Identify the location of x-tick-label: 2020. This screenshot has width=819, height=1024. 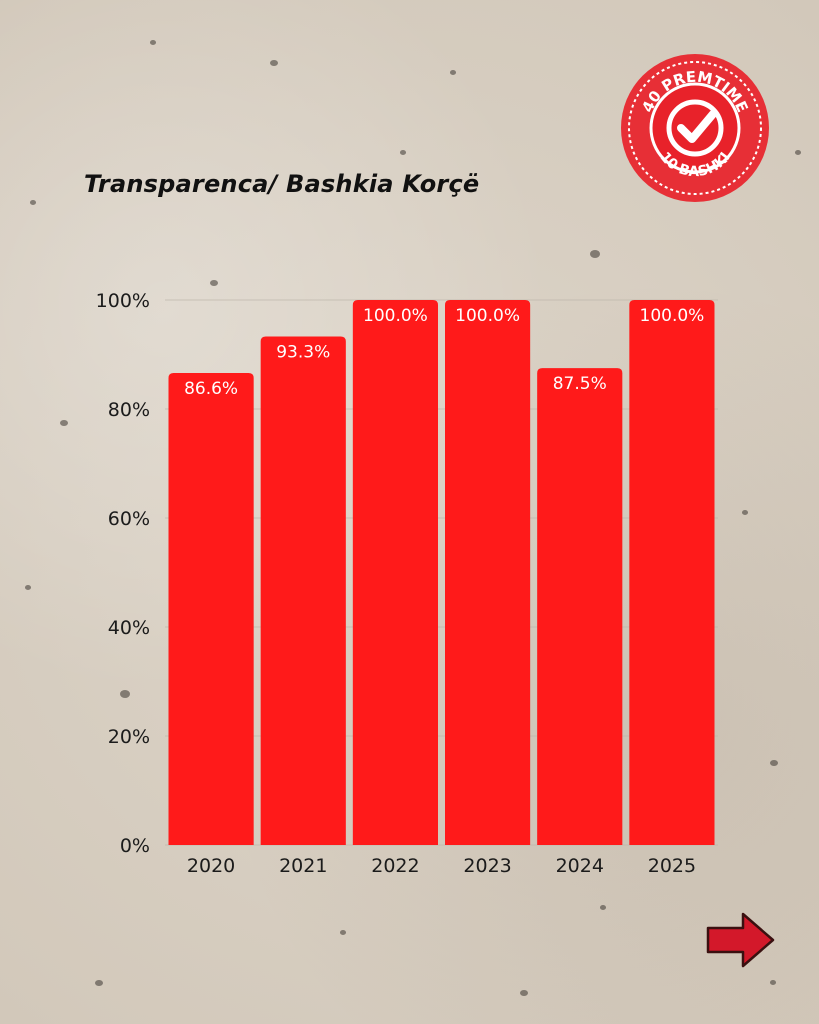
(211, 866).